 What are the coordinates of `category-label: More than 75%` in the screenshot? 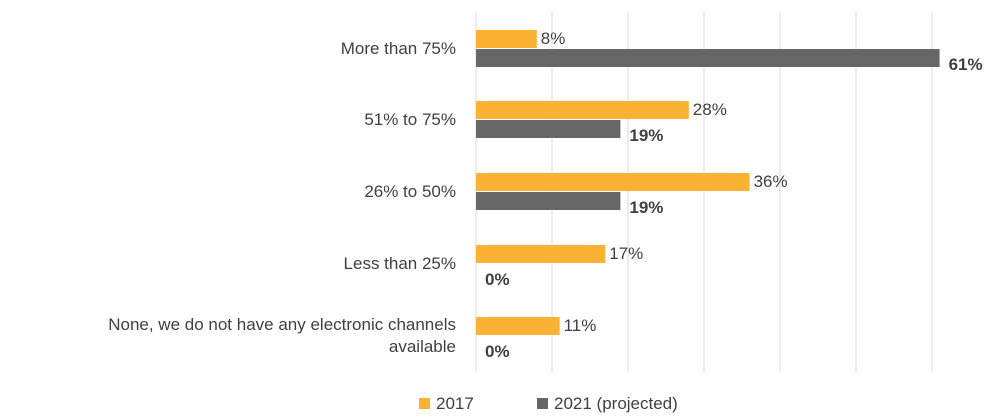 It's located at (398, 48).